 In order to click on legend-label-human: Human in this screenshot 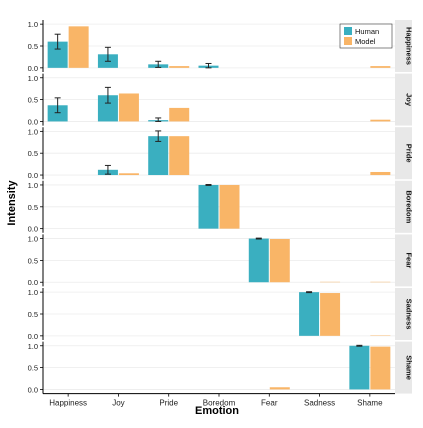, I will do `click(367, 31)`.